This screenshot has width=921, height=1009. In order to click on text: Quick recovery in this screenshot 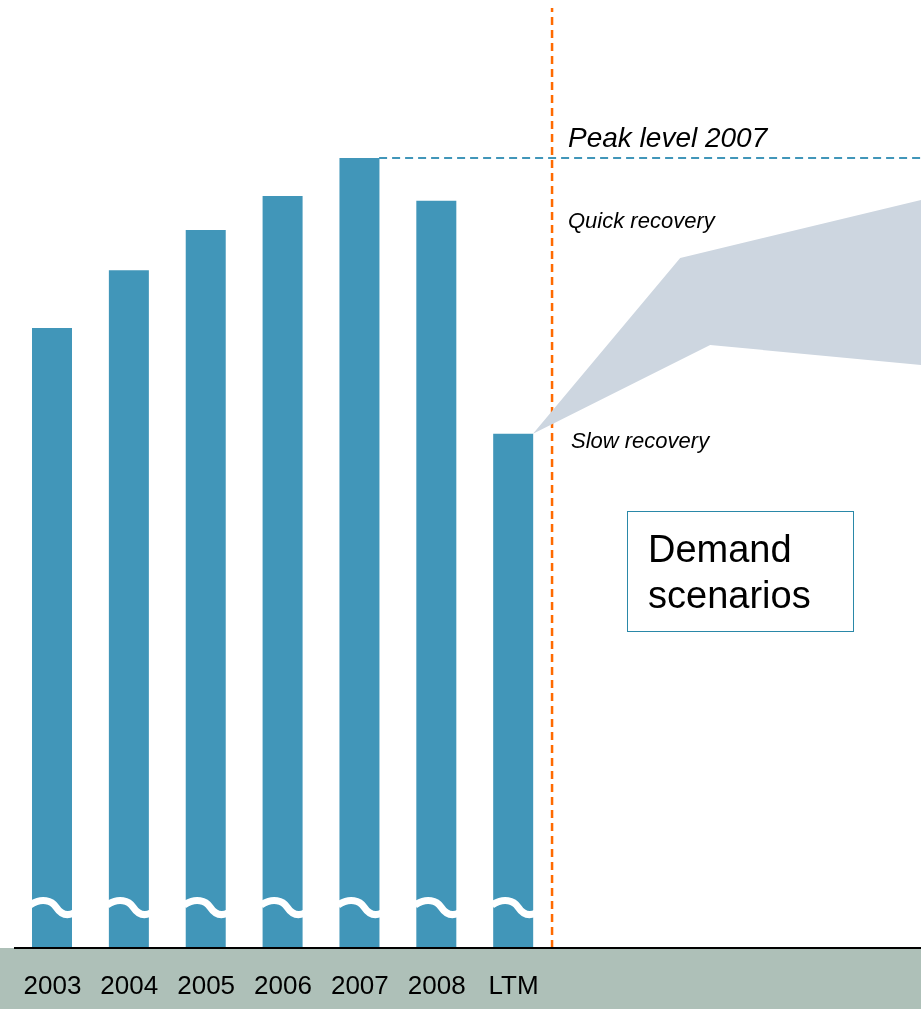, I will do `click(641, 221)`.